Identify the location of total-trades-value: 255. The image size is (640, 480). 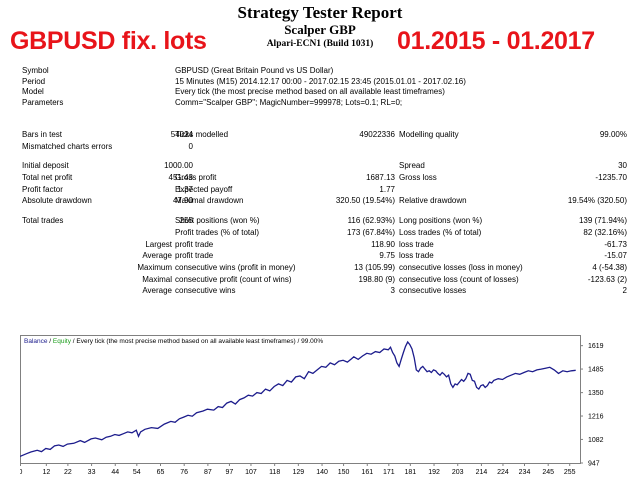
(186, 221).